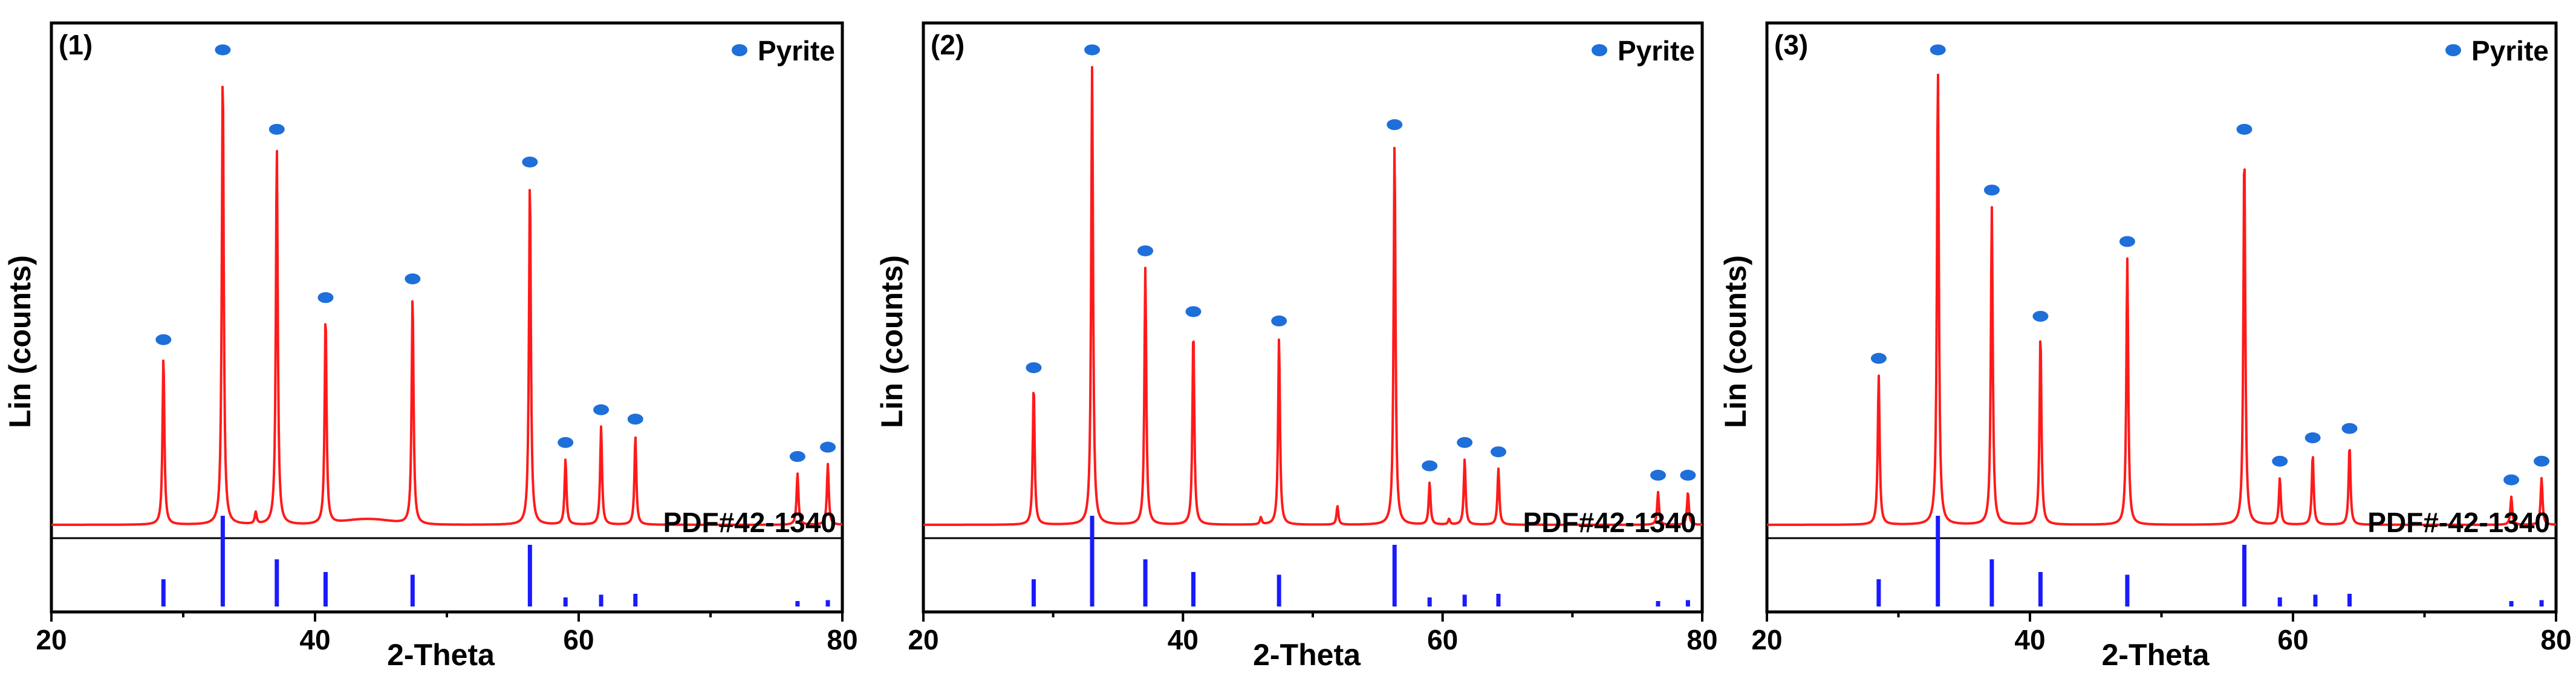 This screenshot has height=699, width=2576. What do you see at coordinates (948, 45) in the screenshot?
I see `panel-label: (2)` at bounding box center [948, 45].